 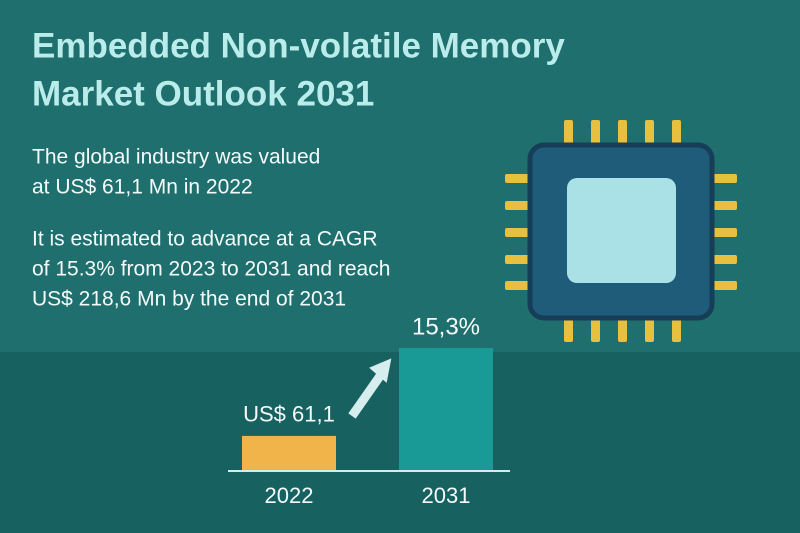 What do you see at coordinates (446, 495) in the screenshot?
I see `category-label: 2031` at bounding box center [446, 495].